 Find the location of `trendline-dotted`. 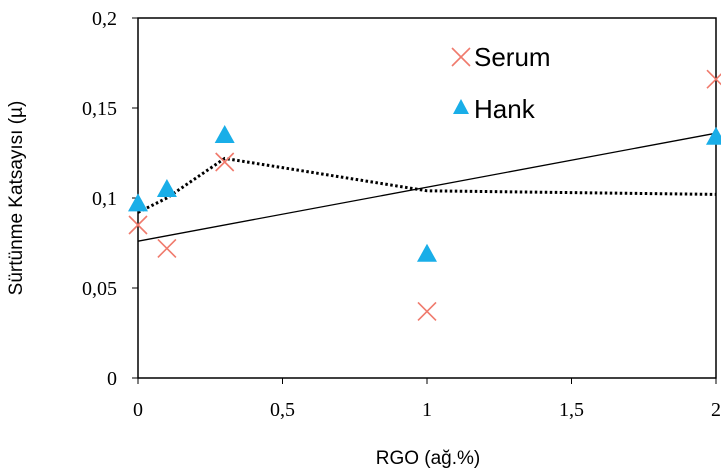

trendline-dotted is located at coordinates (427, 185).